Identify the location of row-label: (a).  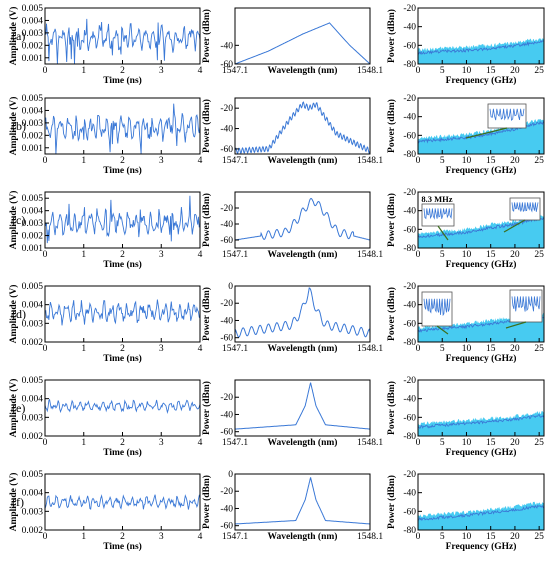
(18, 36).